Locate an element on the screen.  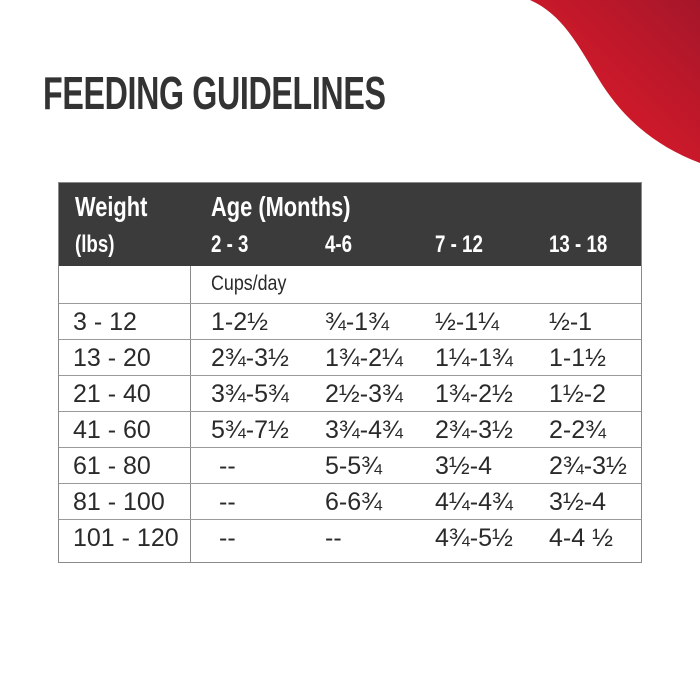
cups-cell: 6-6¾ is located at coordinates (353, 502).